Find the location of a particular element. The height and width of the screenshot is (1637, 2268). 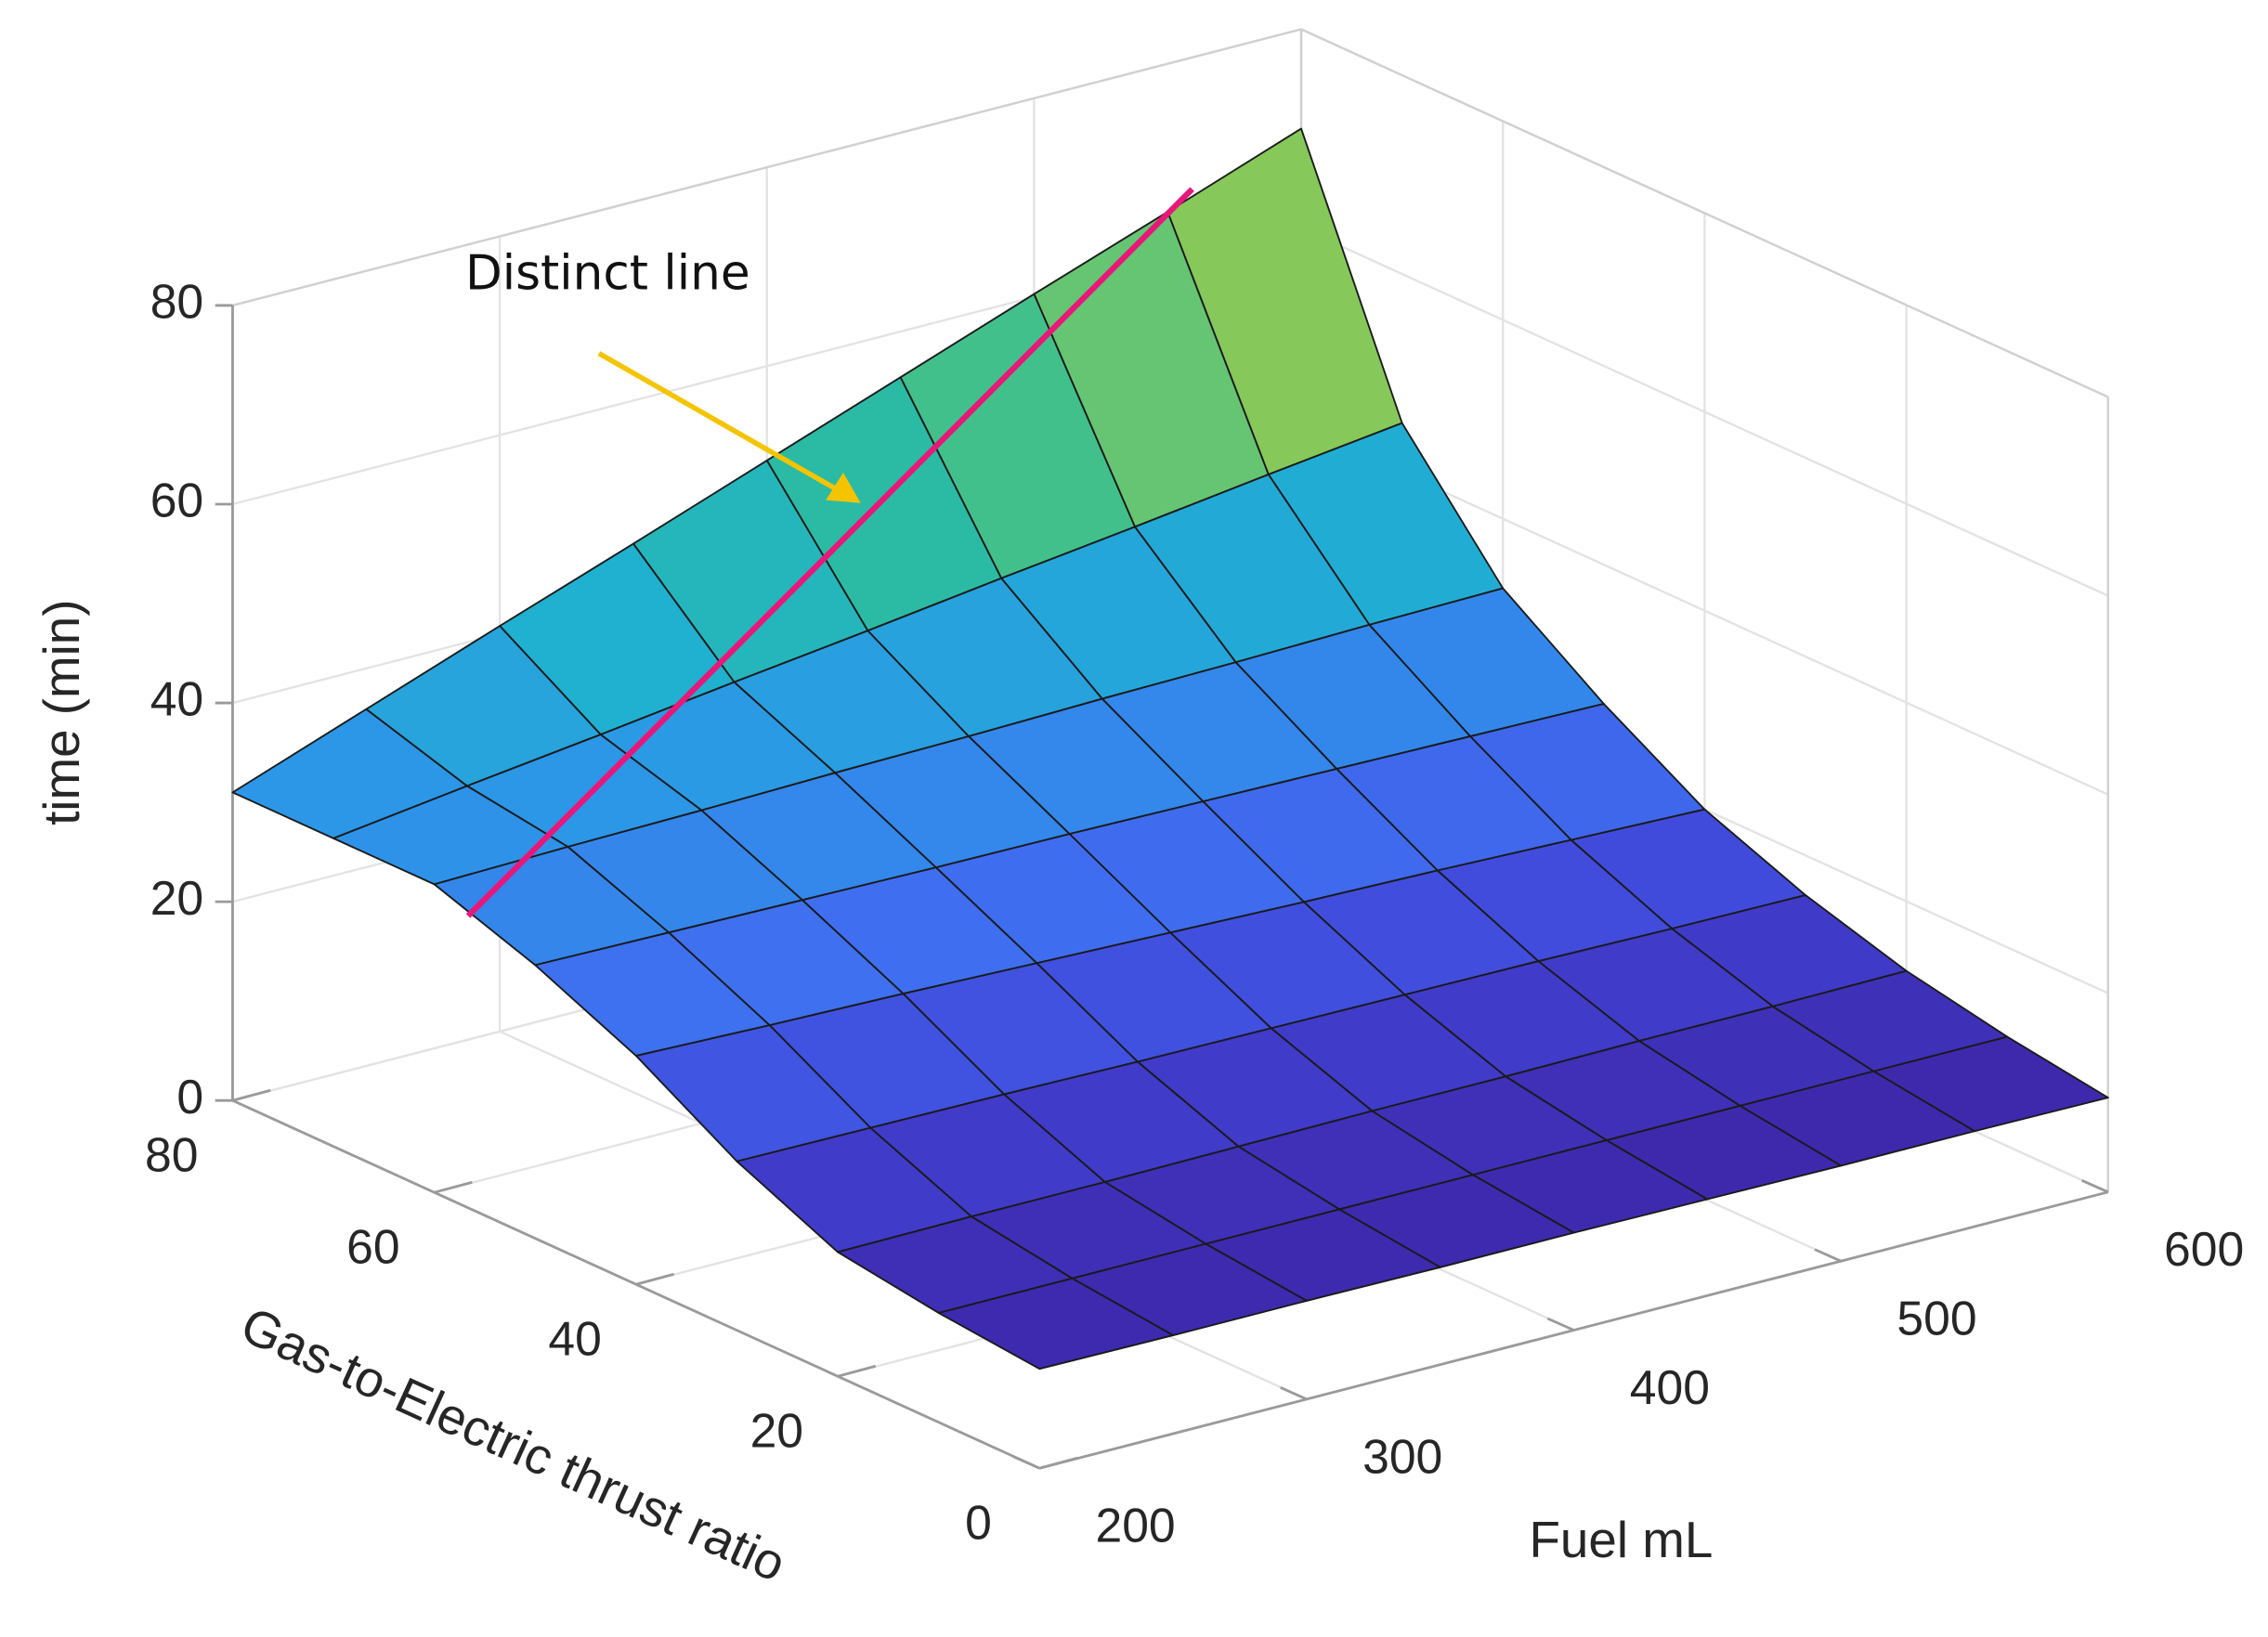

x-tick-label: 500 is located at coordinates (1936, 1318).